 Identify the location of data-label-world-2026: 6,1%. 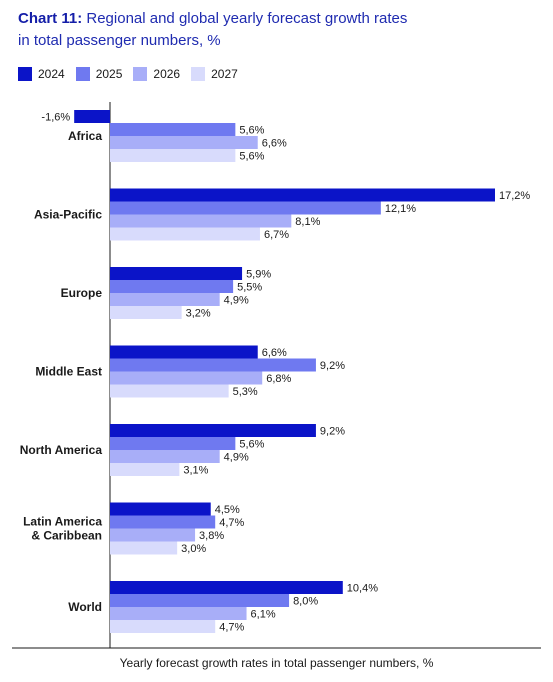
(263, 615).